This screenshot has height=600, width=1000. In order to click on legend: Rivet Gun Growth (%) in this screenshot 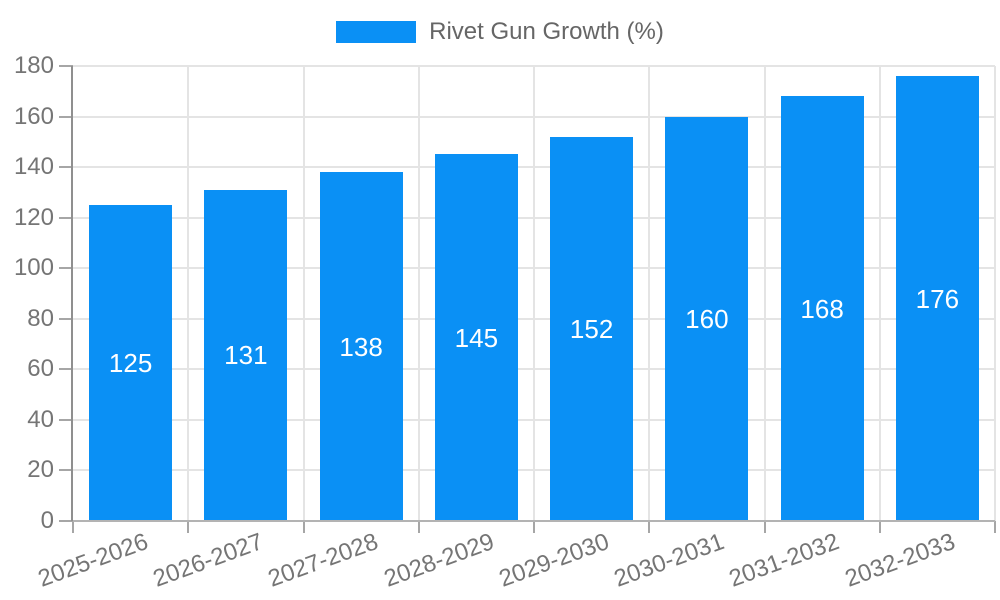, I will do `click(500, 32)`.